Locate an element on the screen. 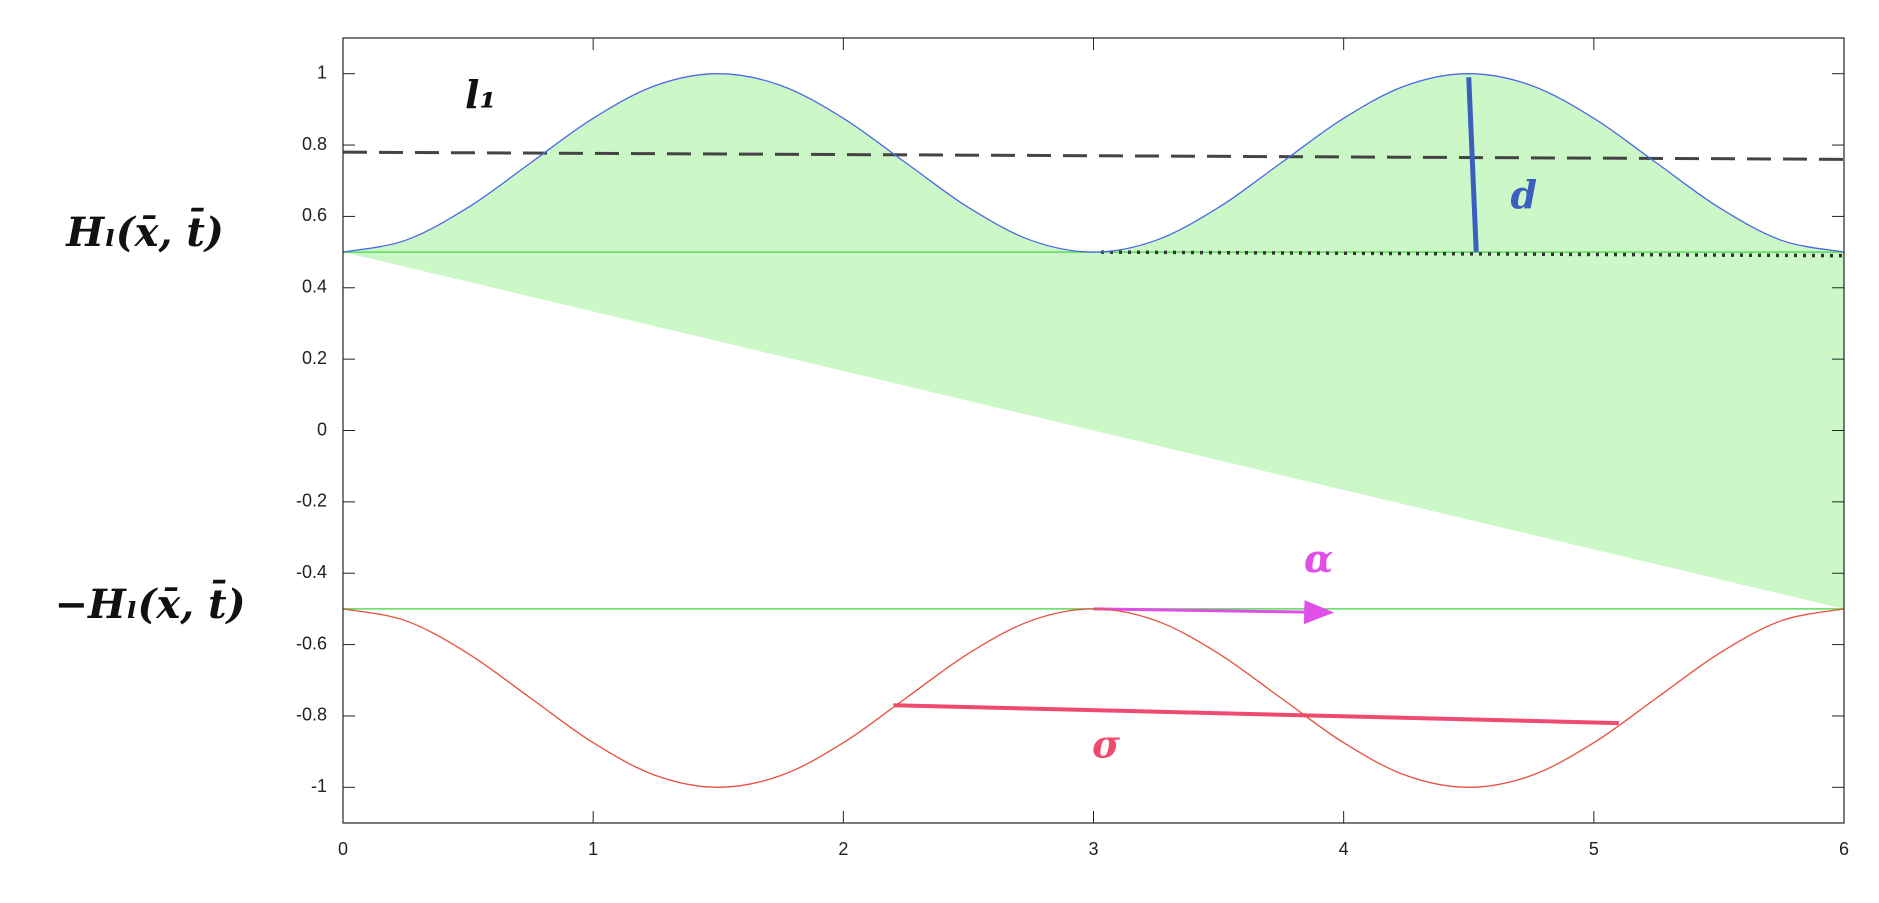 This screenshot has width=1879, height=903. y-tick-label: 0 is located at coordinates (322, 429).